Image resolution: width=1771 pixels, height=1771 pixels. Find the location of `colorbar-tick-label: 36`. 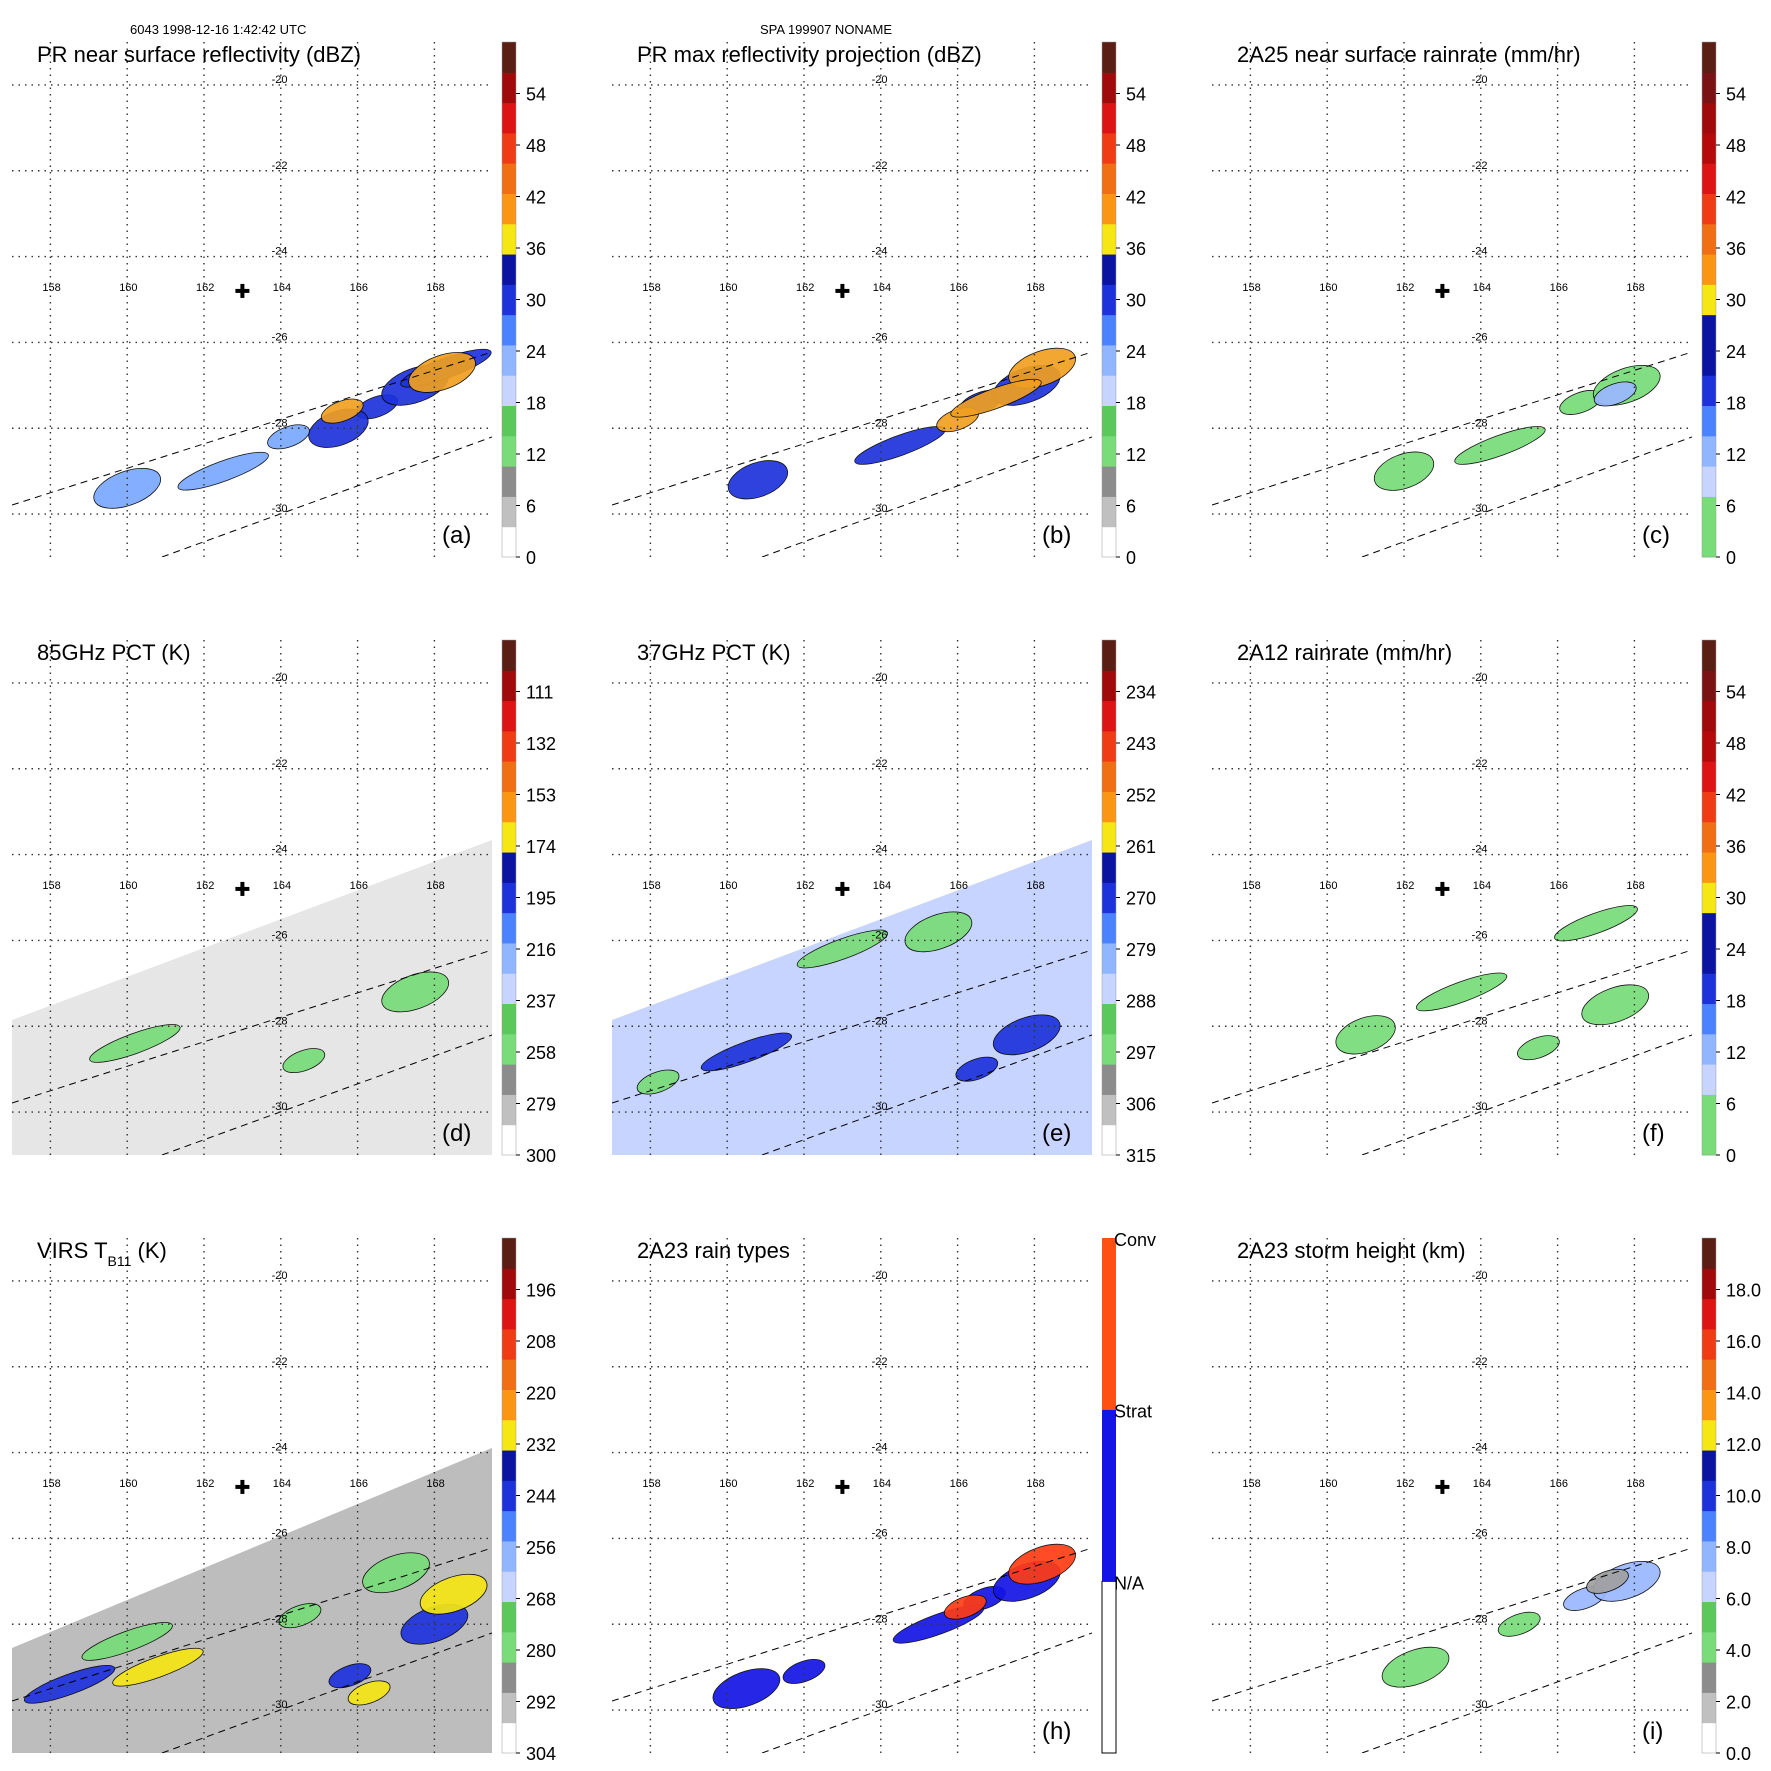

colorbar-tick-label: 36 is located at coordinates (1136, 249).